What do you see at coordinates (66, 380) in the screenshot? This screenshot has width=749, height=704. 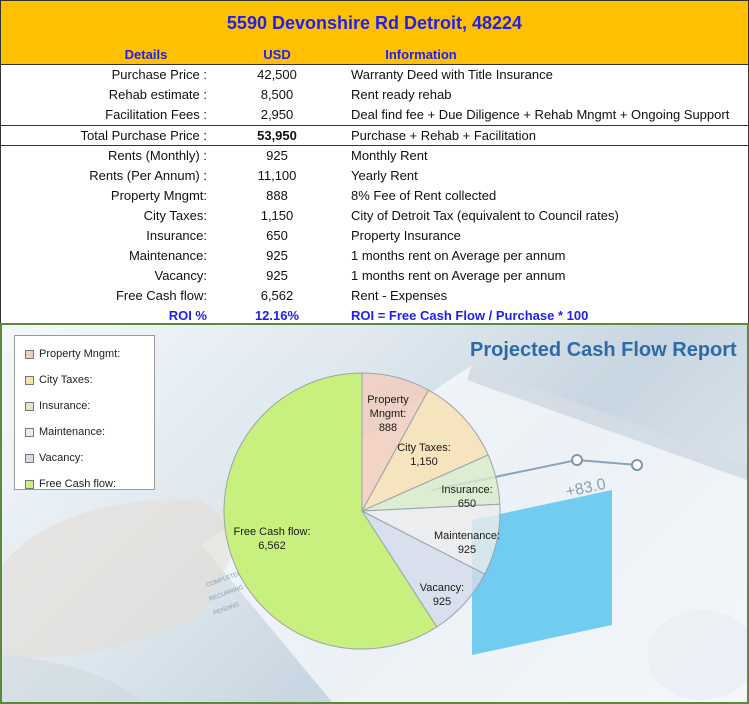 I see `legend-label: City Taxes:` at bounding box center [66, 380].